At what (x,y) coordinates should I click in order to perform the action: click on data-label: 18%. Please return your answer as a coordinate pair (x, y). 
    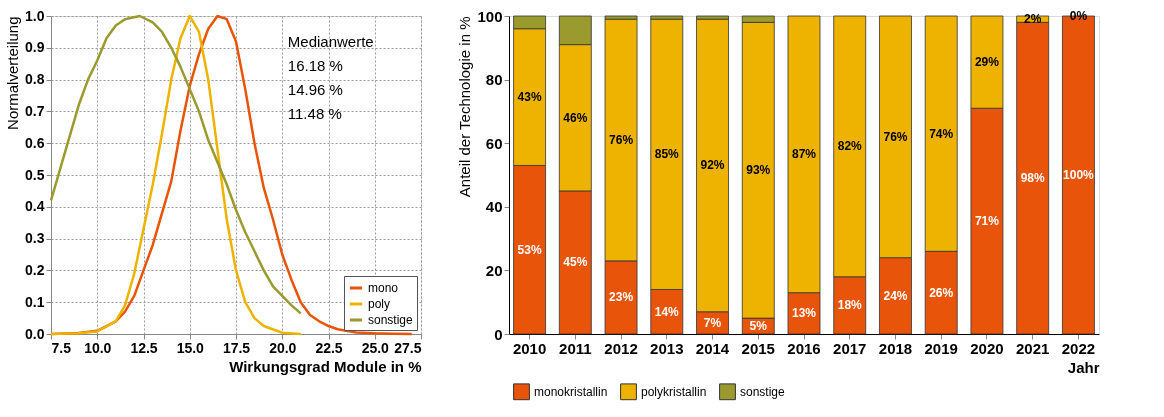
    Looking at the image, I should click on (850, 305).